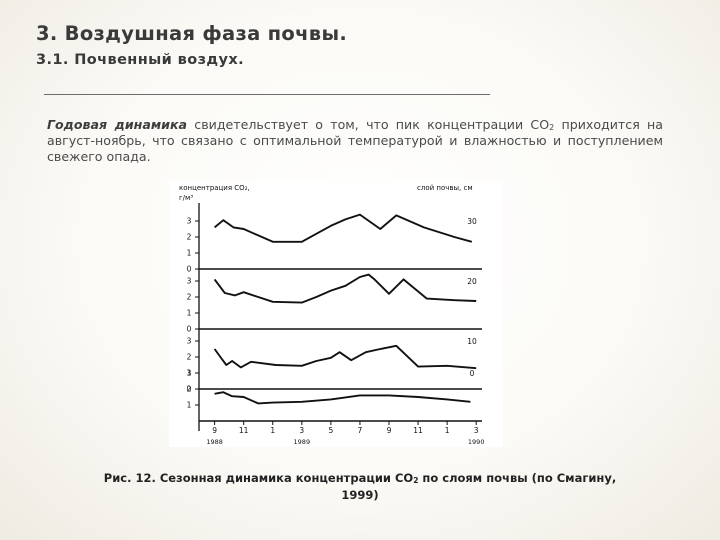  I want to click on caption-subscript: 2, so click(416, 480).